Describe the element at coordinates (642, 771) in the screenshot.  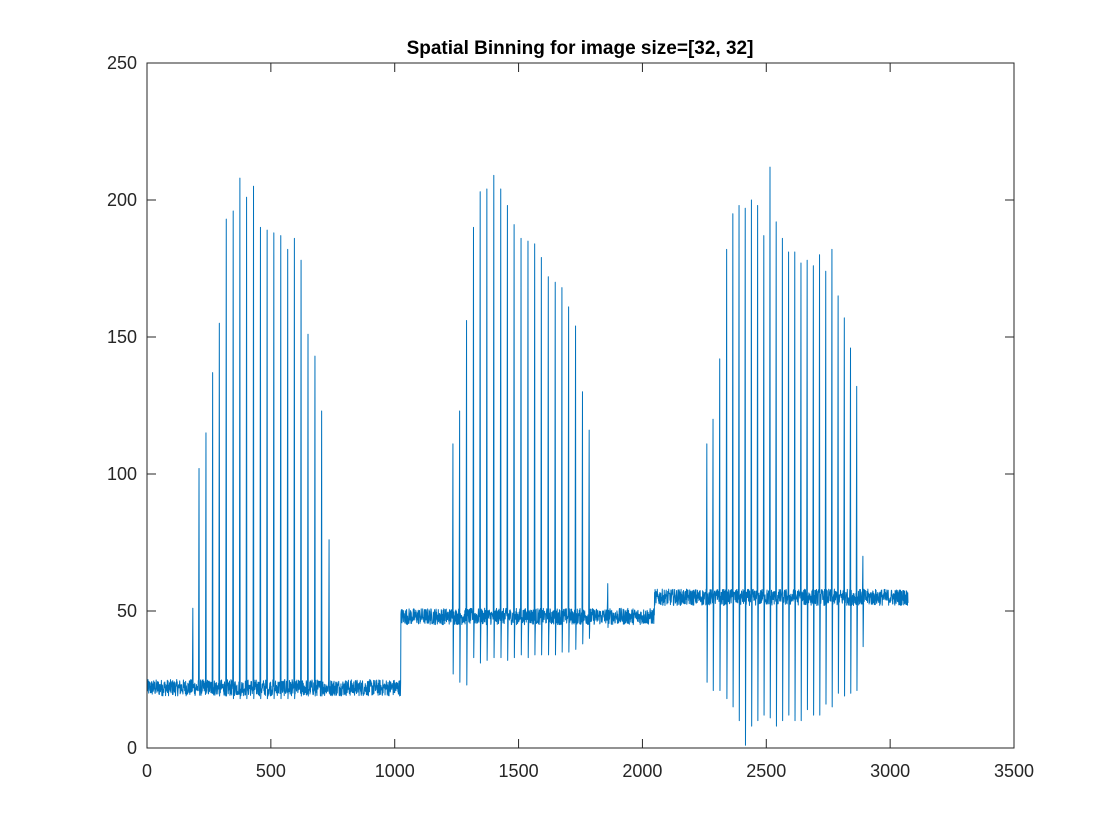
I see `x-tick-label: 2000` at that location.